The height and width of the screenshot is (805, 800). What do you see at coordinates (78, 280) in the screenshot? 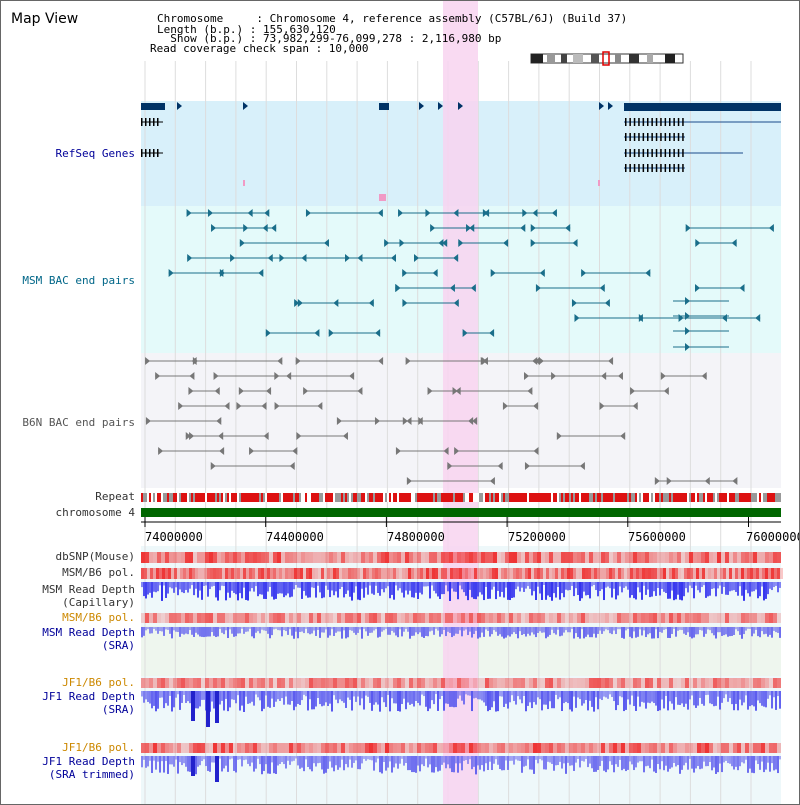
I see `track-label-msm-bac: MSM BAC end pairs` at bounding box center [78, 280].